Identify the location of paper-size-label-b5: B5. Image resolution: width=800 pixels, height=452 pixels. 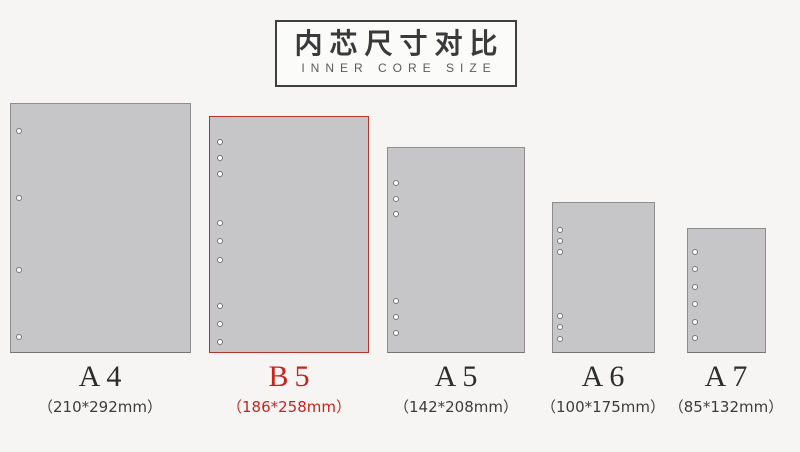
(292, 376).